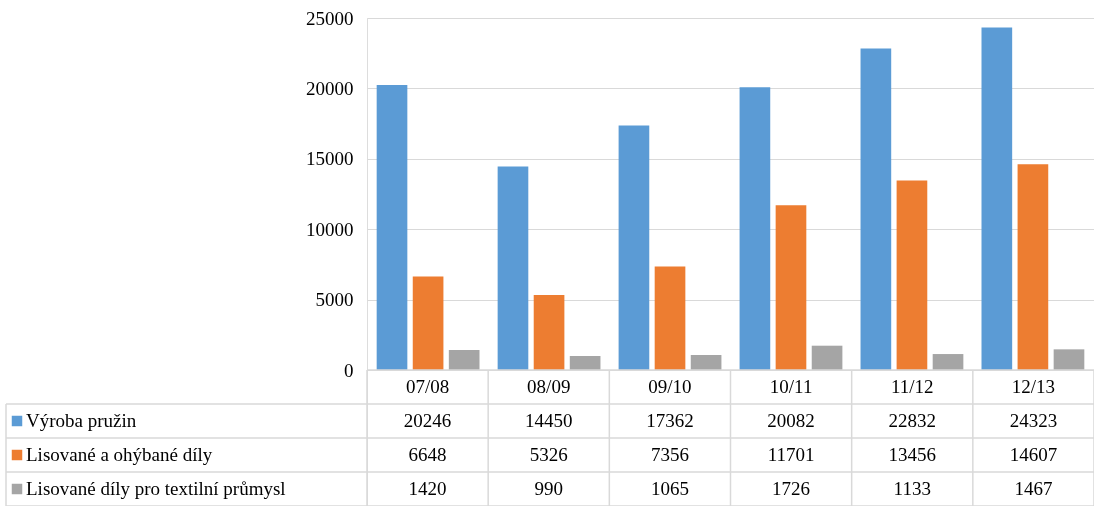 This screenshot has height=518, width=1094. Describe the element at coordinates (912, 420) in the screenshot. I see `data-label: 22832` at that location.